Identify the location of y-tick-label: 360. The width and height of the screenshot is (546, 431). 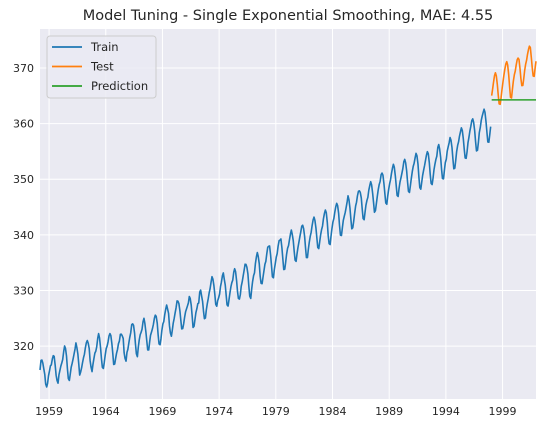
(23, 124).